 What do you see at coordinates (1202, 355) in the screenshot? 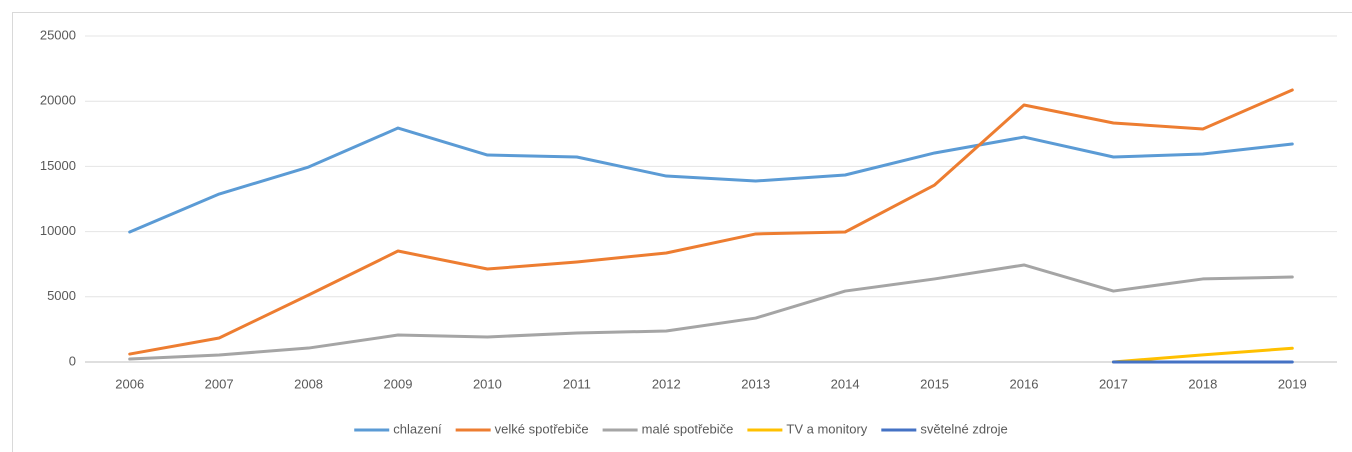
I see `series-line` at bounding box center [1202, 355].